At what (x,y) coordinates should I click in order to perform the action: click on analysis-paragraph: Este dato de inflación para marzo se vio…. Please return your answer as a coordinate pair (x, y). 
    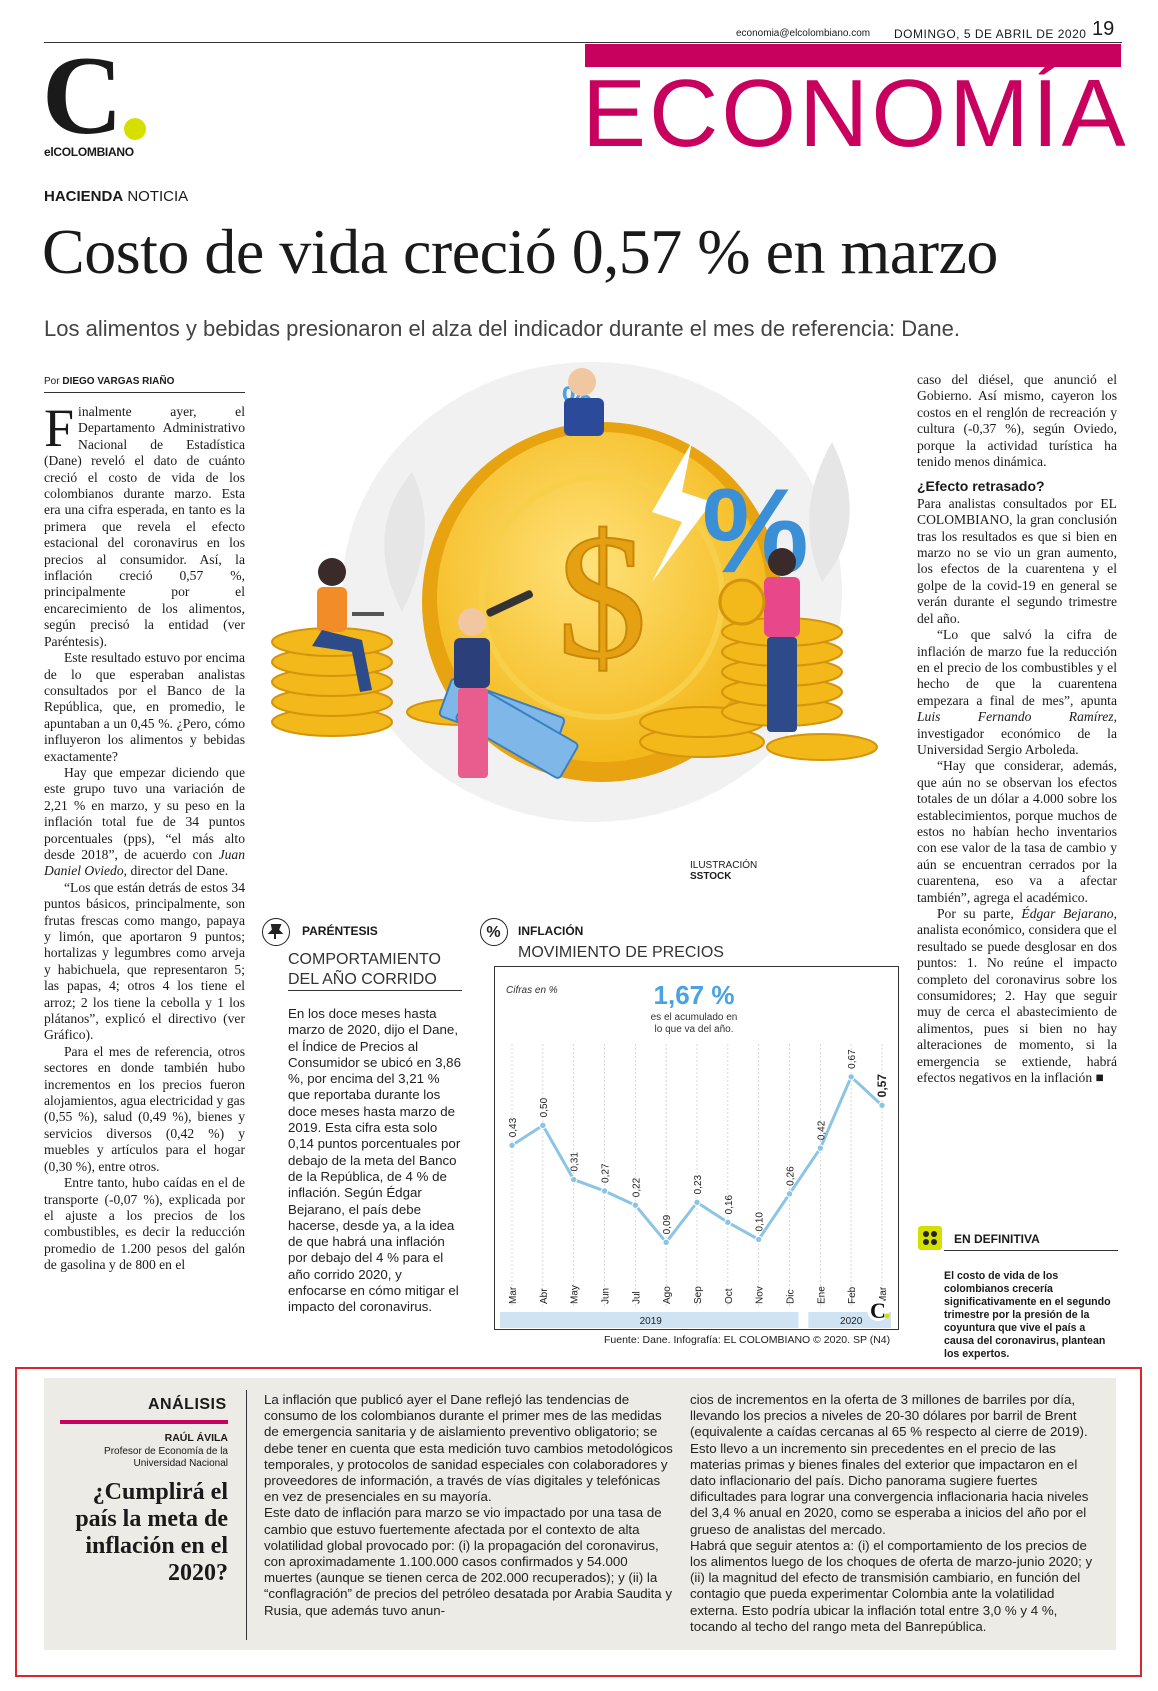
    Looking at the image, I should click on (468, 1561).